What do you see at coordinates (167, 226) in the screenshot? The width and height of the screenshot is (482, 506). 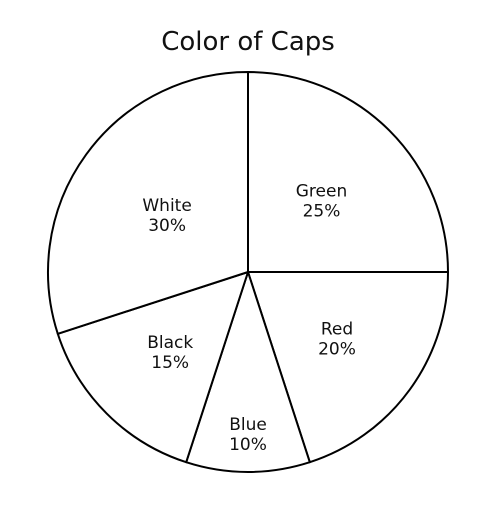 I see `slice-value-white: 30%` at bounding box center [167, 226].